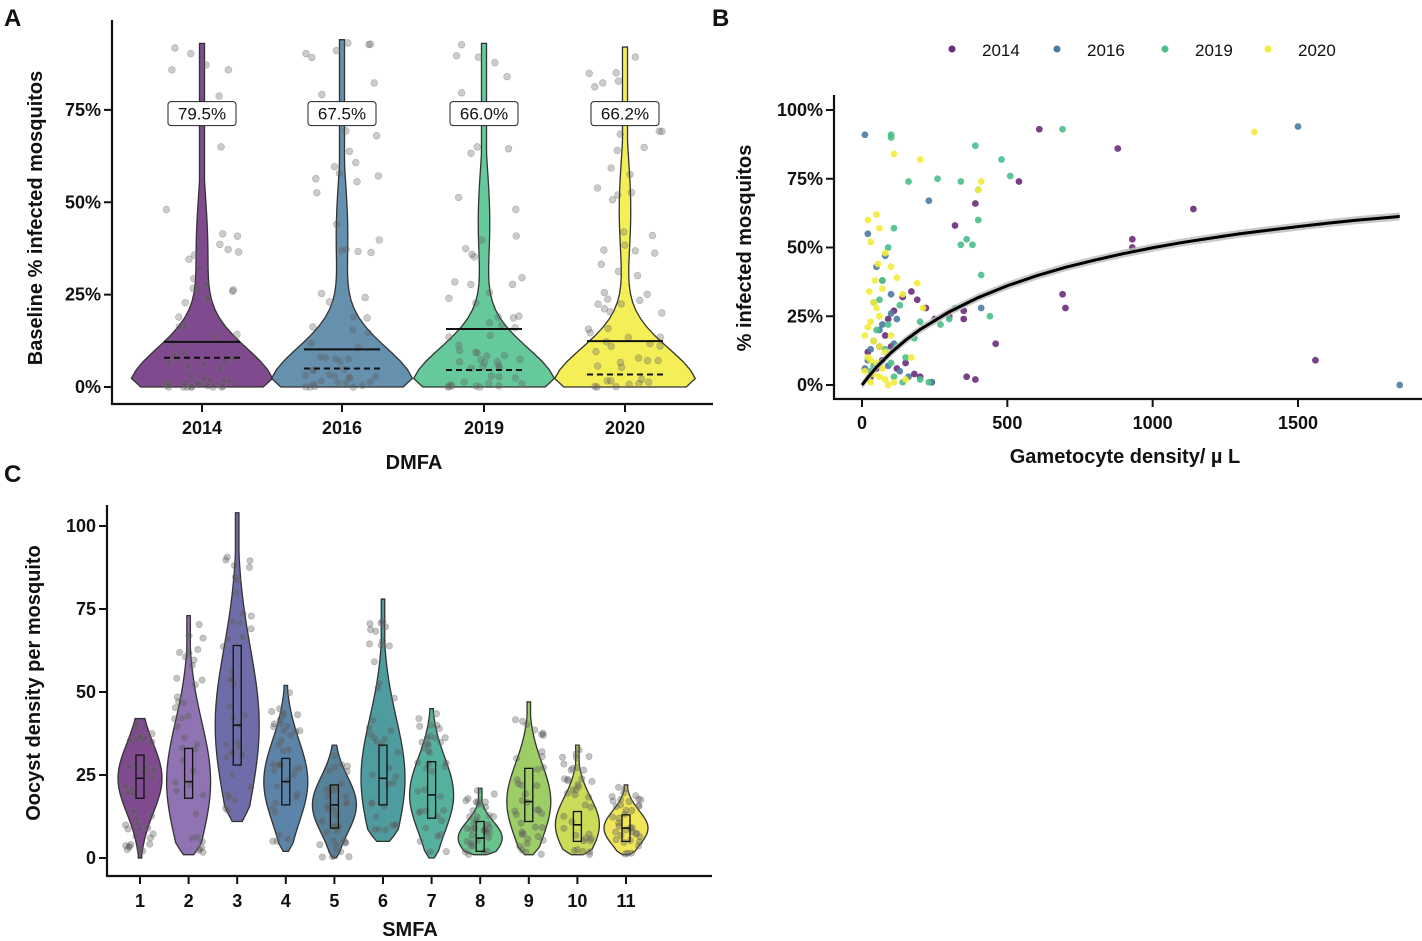 This screenshot has height=941, width=1422. I want to click on x-tick-label: 8, so click(480, 901).